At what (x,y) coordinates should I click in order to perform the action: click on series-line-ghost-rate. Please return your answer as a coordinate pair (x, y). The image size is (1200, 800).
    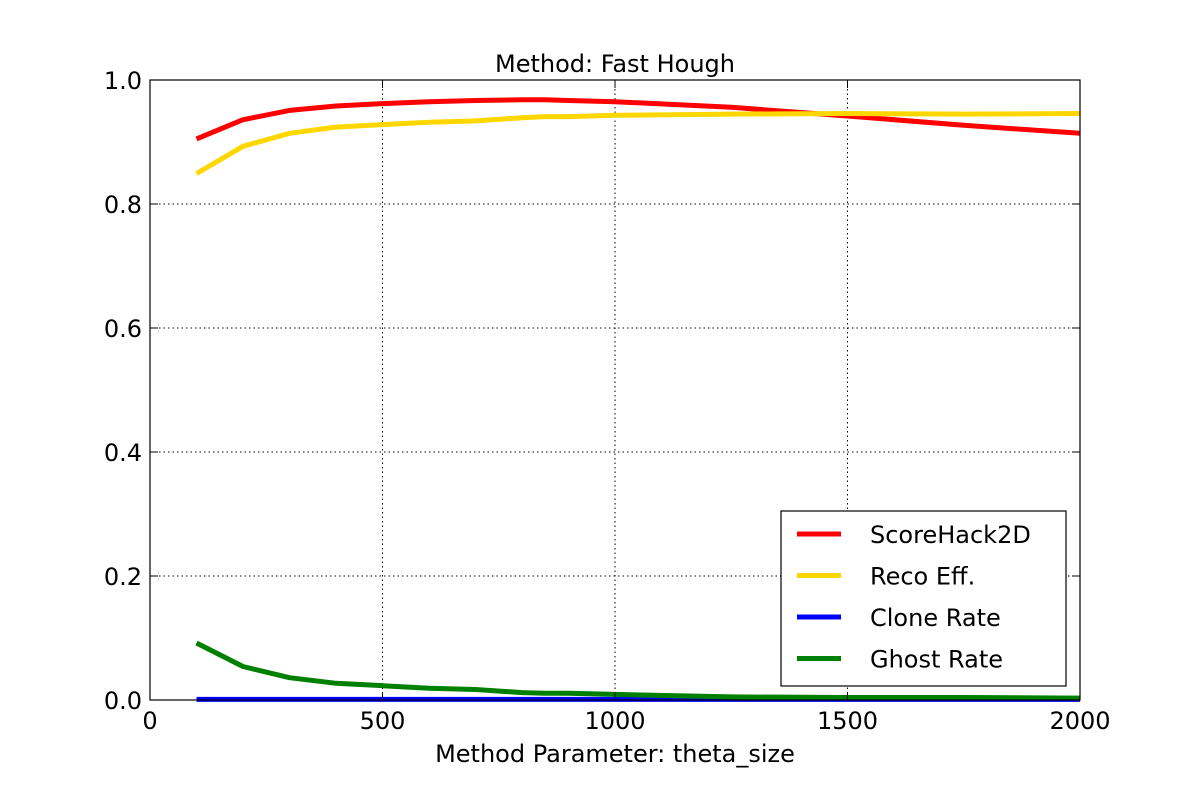
    Looking at the image, I should click on (638, 670).